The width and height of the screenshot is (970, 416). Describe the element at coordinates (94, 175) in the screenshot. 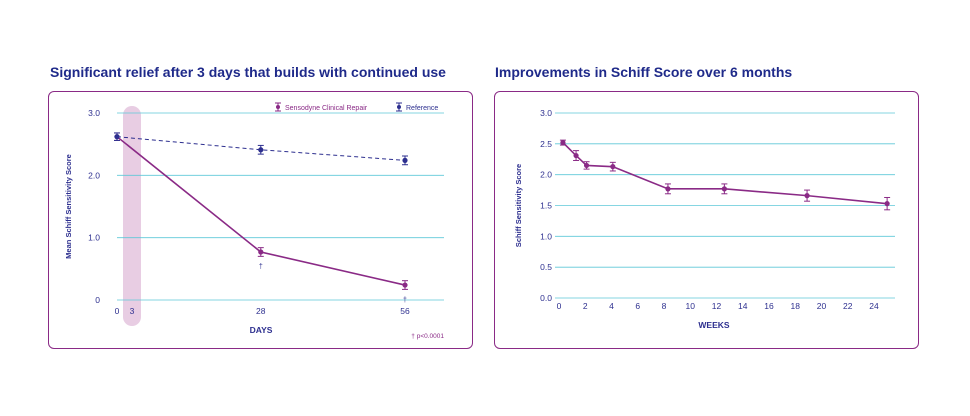

I see `chart1-ytick-label: 2.0` at that location.